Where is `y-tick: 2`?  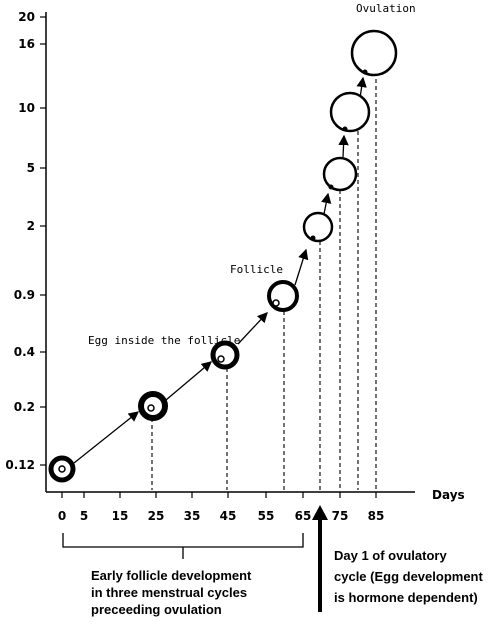 y-tick: 2 is located at coordinates (36, 226).